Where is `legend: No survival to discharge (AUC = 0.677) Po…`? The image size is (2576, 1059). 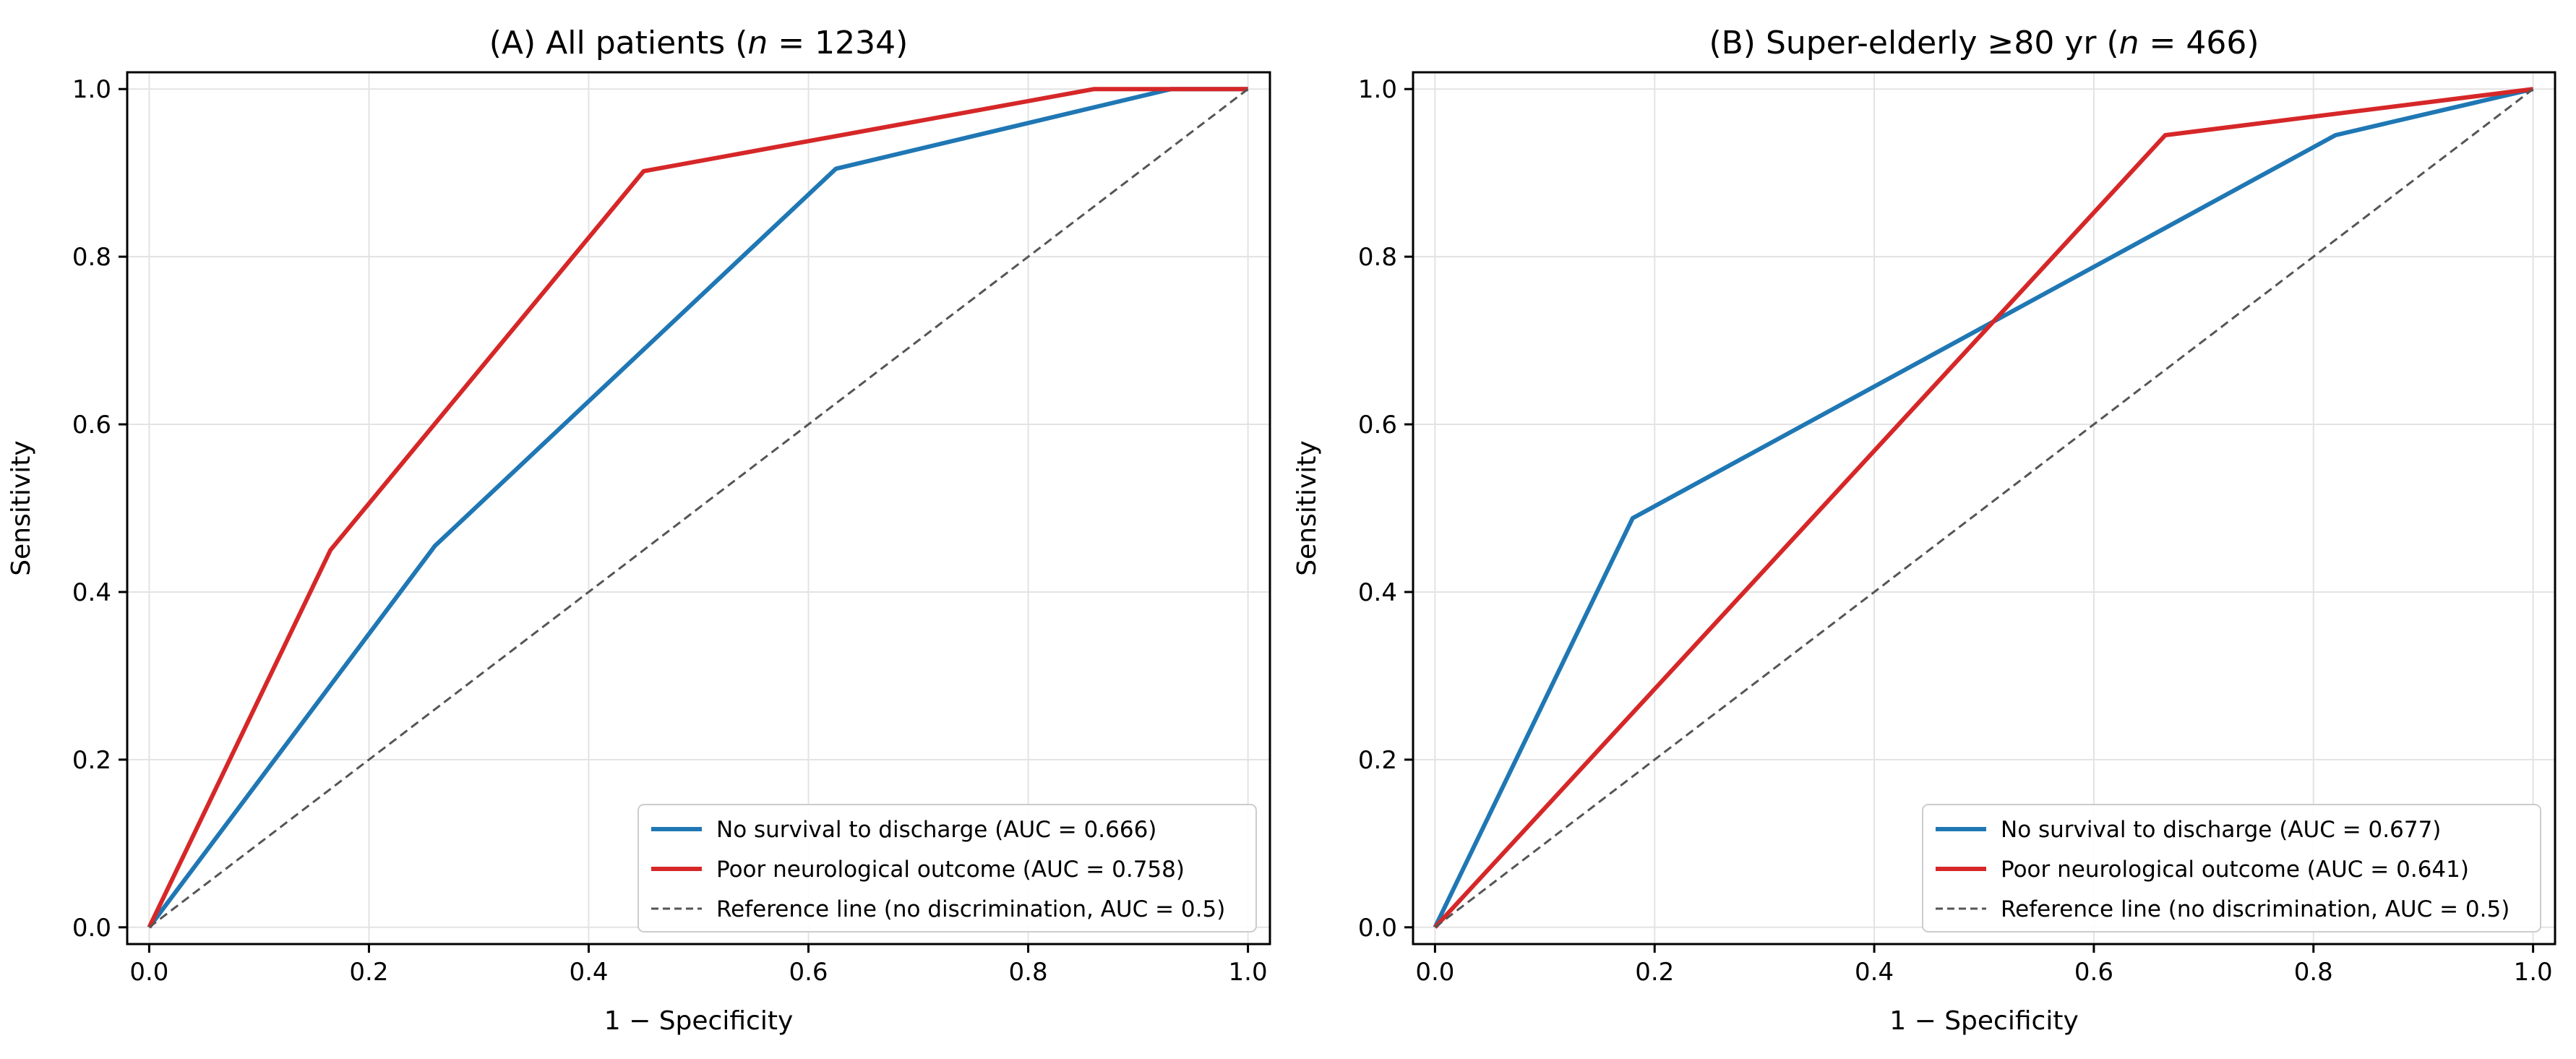
legend: No survival to discharge (AUC = 0.677) Po… is located at coordinates (2231, 868).